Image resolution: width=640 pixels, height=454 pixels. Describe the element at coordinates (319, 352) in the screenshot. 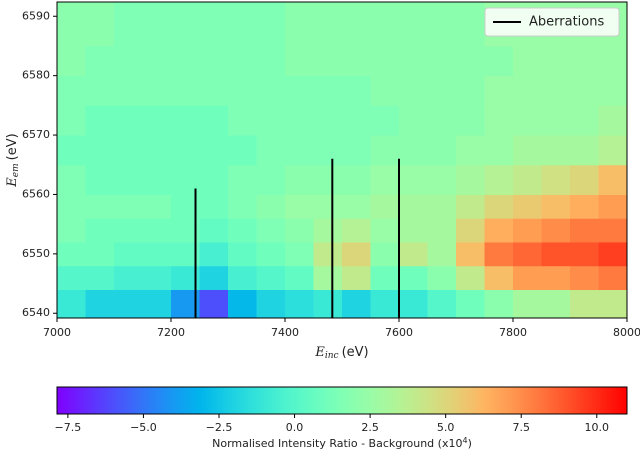

I see `x-label-symbol: E` at that location.